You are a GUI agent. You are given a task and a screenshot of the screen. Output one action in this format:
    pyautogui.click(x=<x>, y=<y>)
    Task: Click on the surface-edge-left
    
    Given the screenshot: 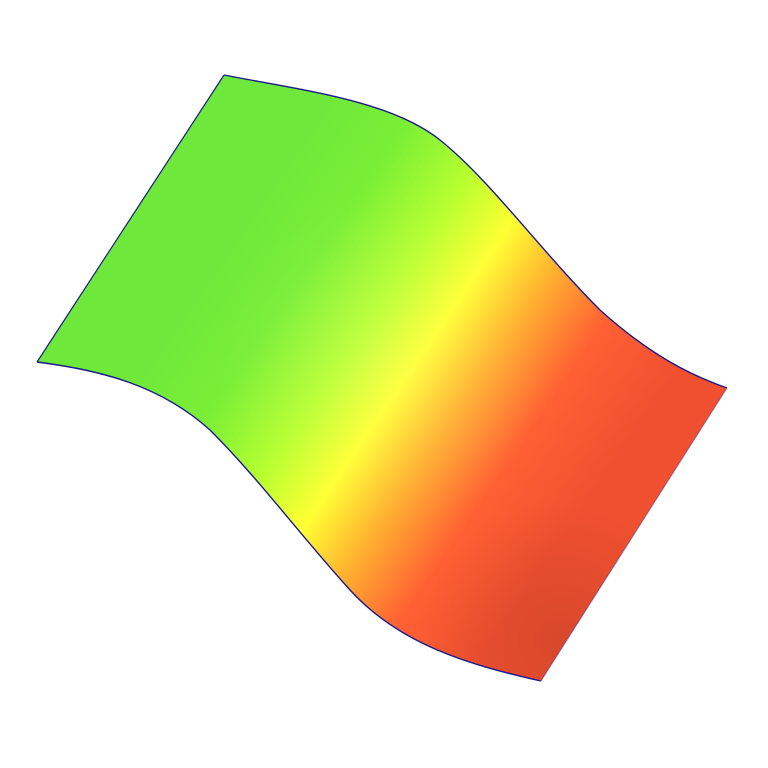 What is the action you would take?
    pyautogui.click(x=130, y=218)
    